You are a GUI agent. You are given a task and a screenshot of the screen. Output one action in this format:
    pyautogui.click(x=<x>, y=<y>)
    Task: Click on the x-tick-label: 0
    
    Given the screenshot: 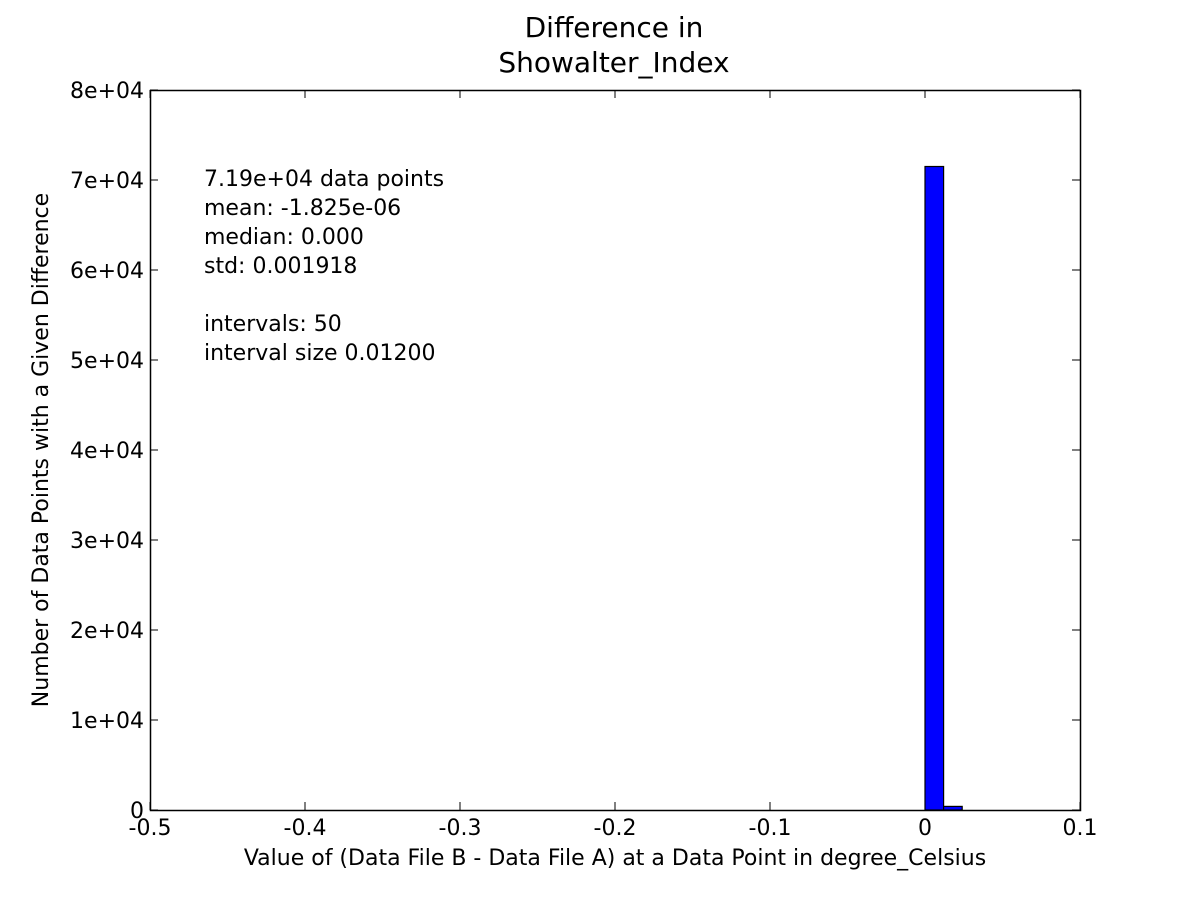 What is the action you would take?
    pyautogui.click(x=925, y=828)
    